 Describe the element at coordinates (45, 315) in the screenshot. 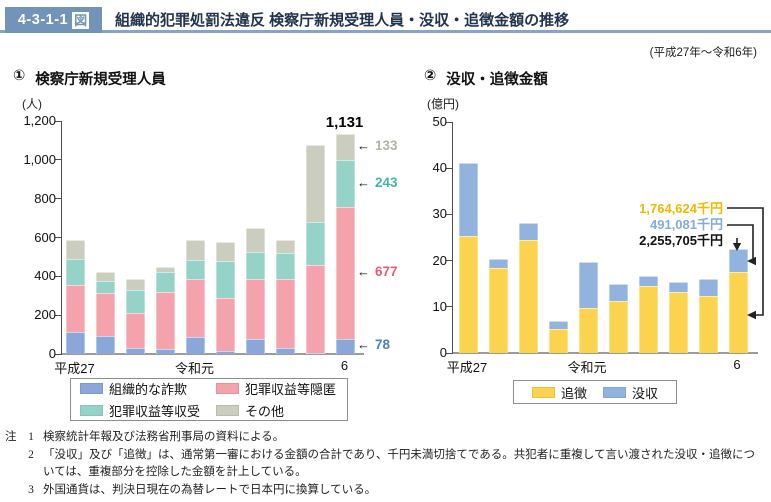

I see `y-axis-tick-label: 200` at that location.